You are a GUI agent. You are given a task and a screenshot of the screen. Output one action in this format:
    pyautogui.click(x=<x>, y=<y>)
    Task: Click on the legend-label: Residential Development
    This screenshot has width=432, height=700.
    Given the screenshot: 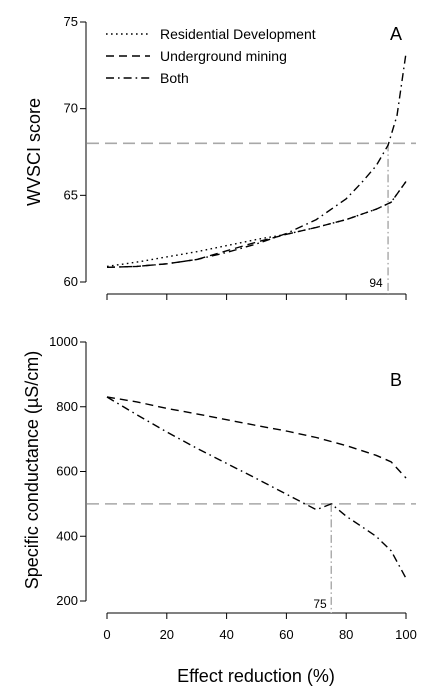 What is the action you would take?
    pyautogui.click(x=238, y=34)
    